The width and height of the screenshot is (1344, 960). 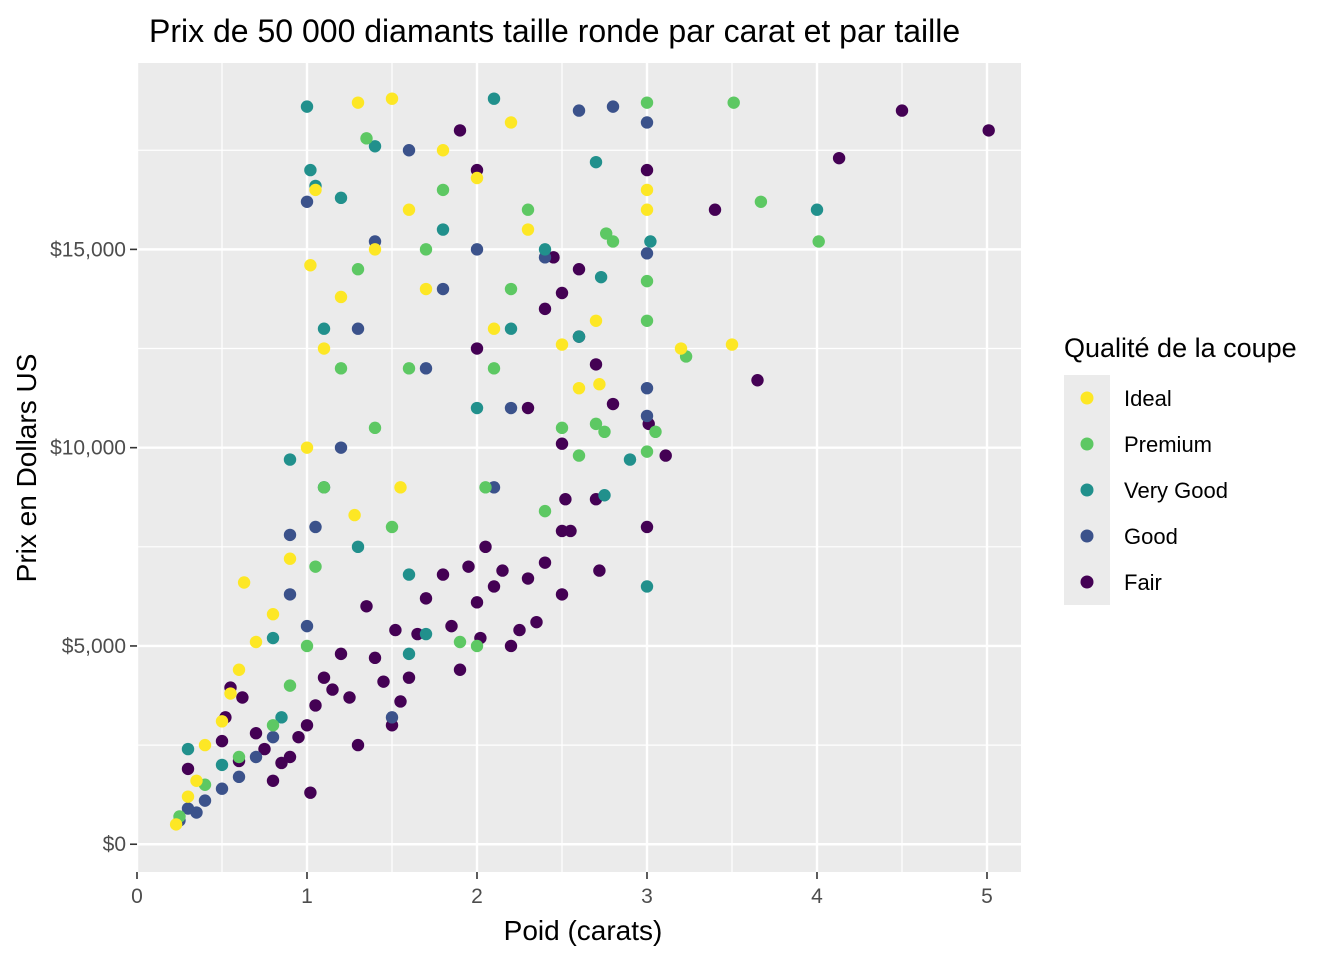 I want to click on x-tick-label: 4, so click(x=817, y=896).